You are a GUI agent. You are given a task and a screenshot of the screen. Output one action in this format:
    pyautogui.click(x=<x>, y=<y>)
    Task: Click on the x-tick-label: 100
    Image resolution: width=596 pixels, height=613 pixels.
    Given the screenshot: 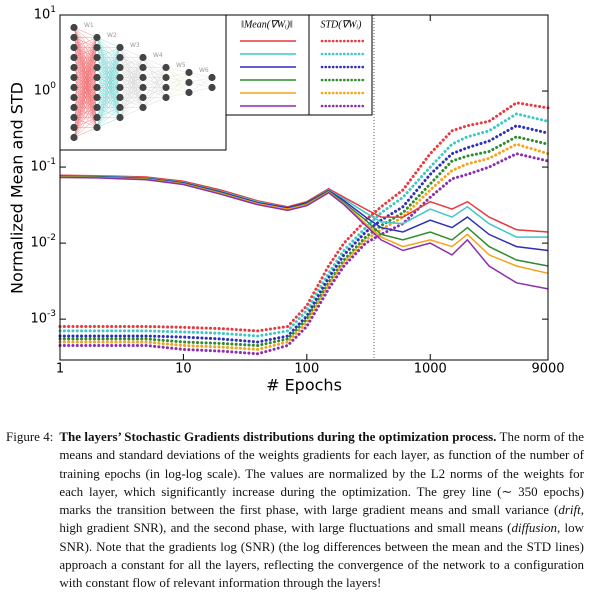 What is the action you would take?
    pyautogui.click(x=306, y=369)
    